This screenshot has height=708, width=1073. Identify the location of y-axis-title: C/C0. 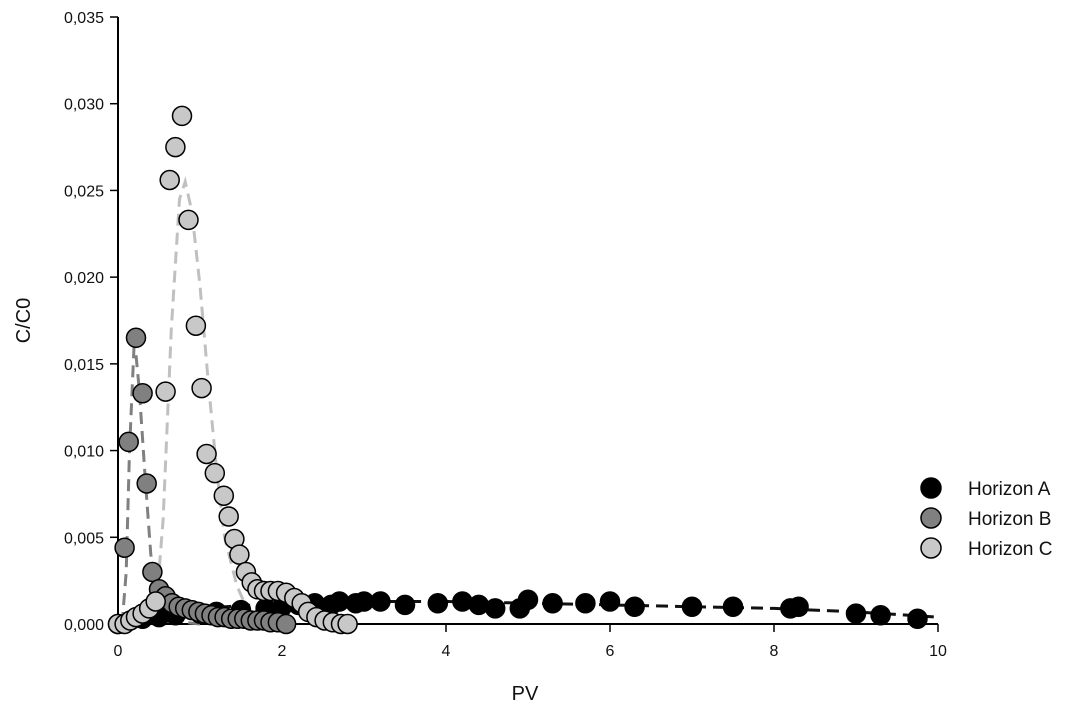
(24, 321).